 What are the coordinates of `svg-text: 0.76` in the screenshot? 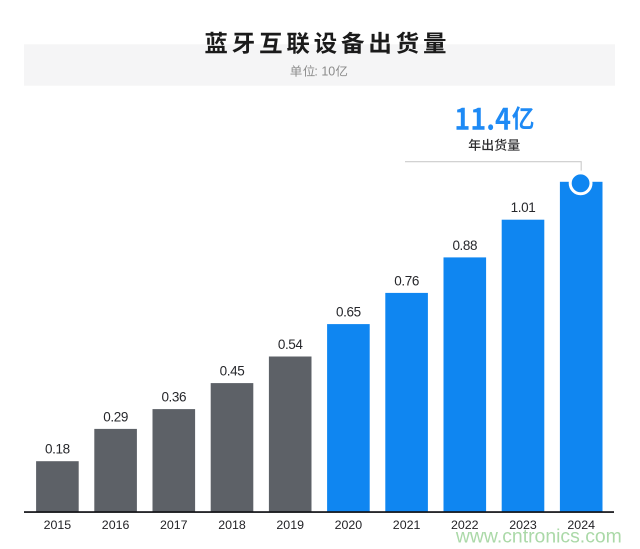 It's located at (406, 280).